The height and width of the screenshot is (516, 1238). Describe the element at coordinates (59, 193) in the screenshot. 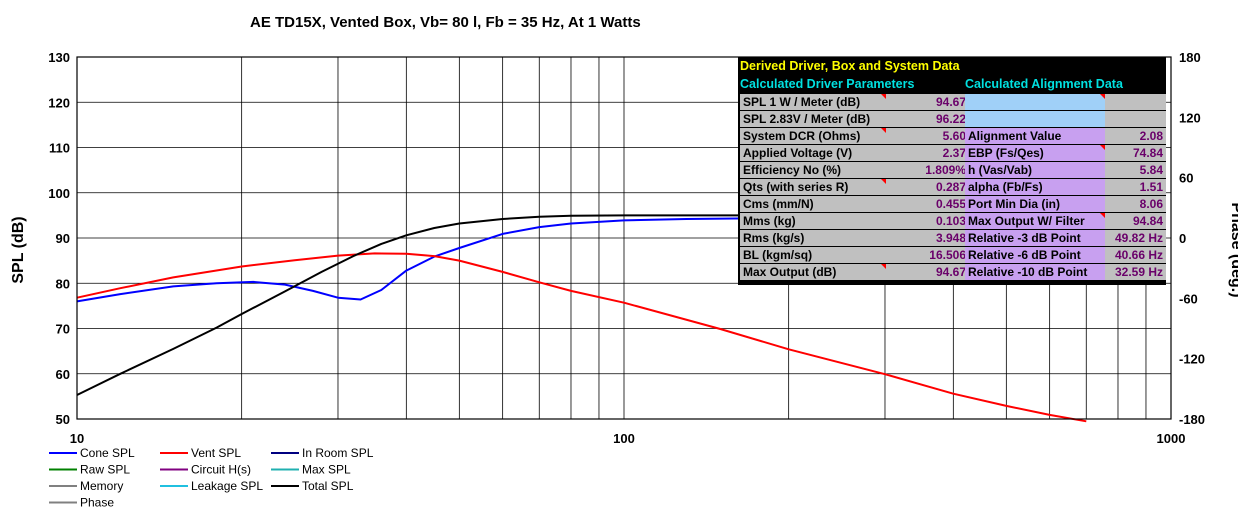

I see `y-tick-label: 100` at that location.